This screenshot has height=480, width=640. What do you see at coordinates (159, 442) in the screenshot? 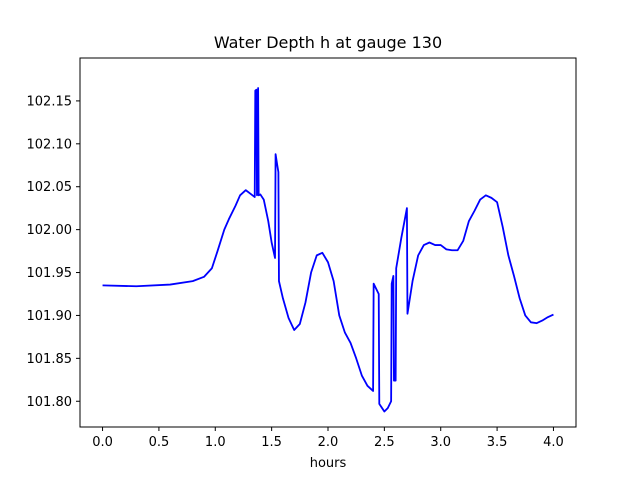
I see `x-tick-label: 0.5` at bounding box center [159, 442].